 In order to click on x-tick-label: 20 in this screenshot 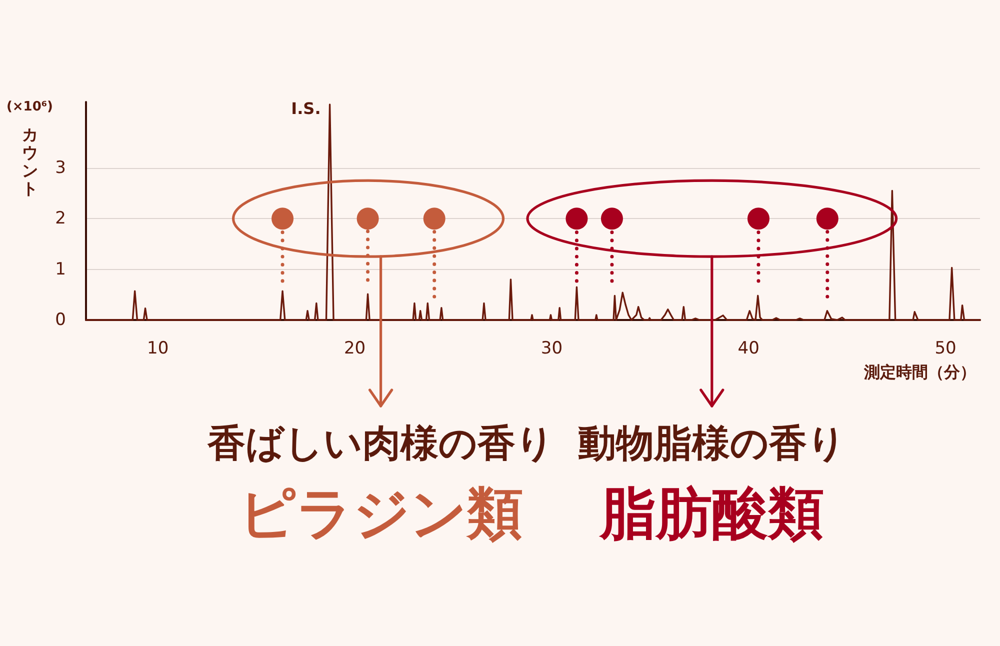, I will do `click(355, 348)`.